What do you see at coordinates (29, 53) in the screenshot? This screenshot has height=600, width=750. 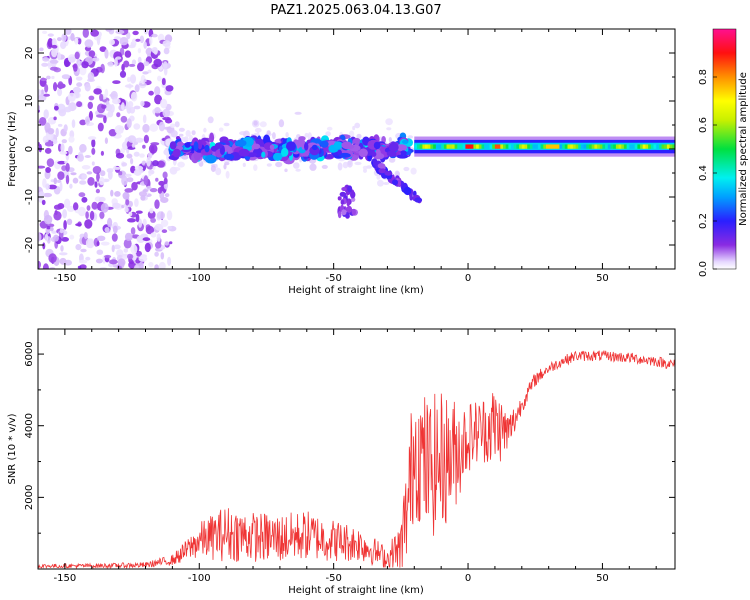 I see `y-tick-label: 20` at bounding box center [29, 53].